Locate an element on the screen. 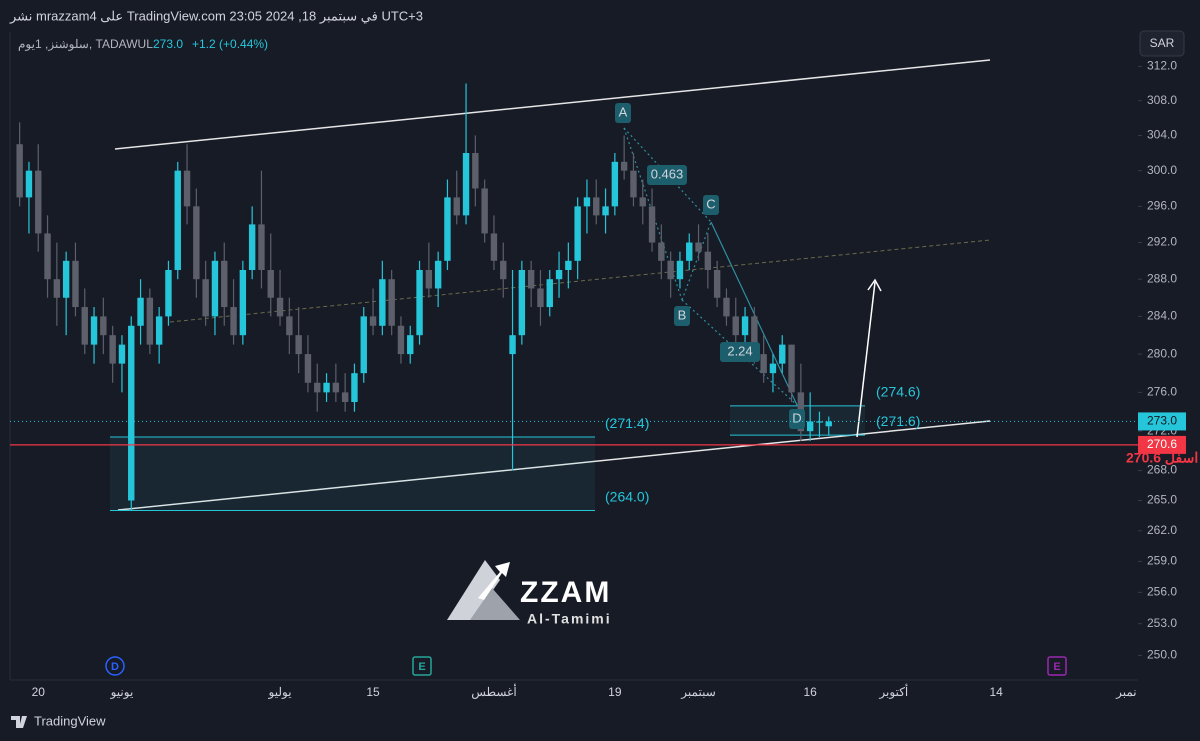 This screenshot has height=741, width=1200. y-tick-label: 296.0 is located at coordinates (1162, 206).